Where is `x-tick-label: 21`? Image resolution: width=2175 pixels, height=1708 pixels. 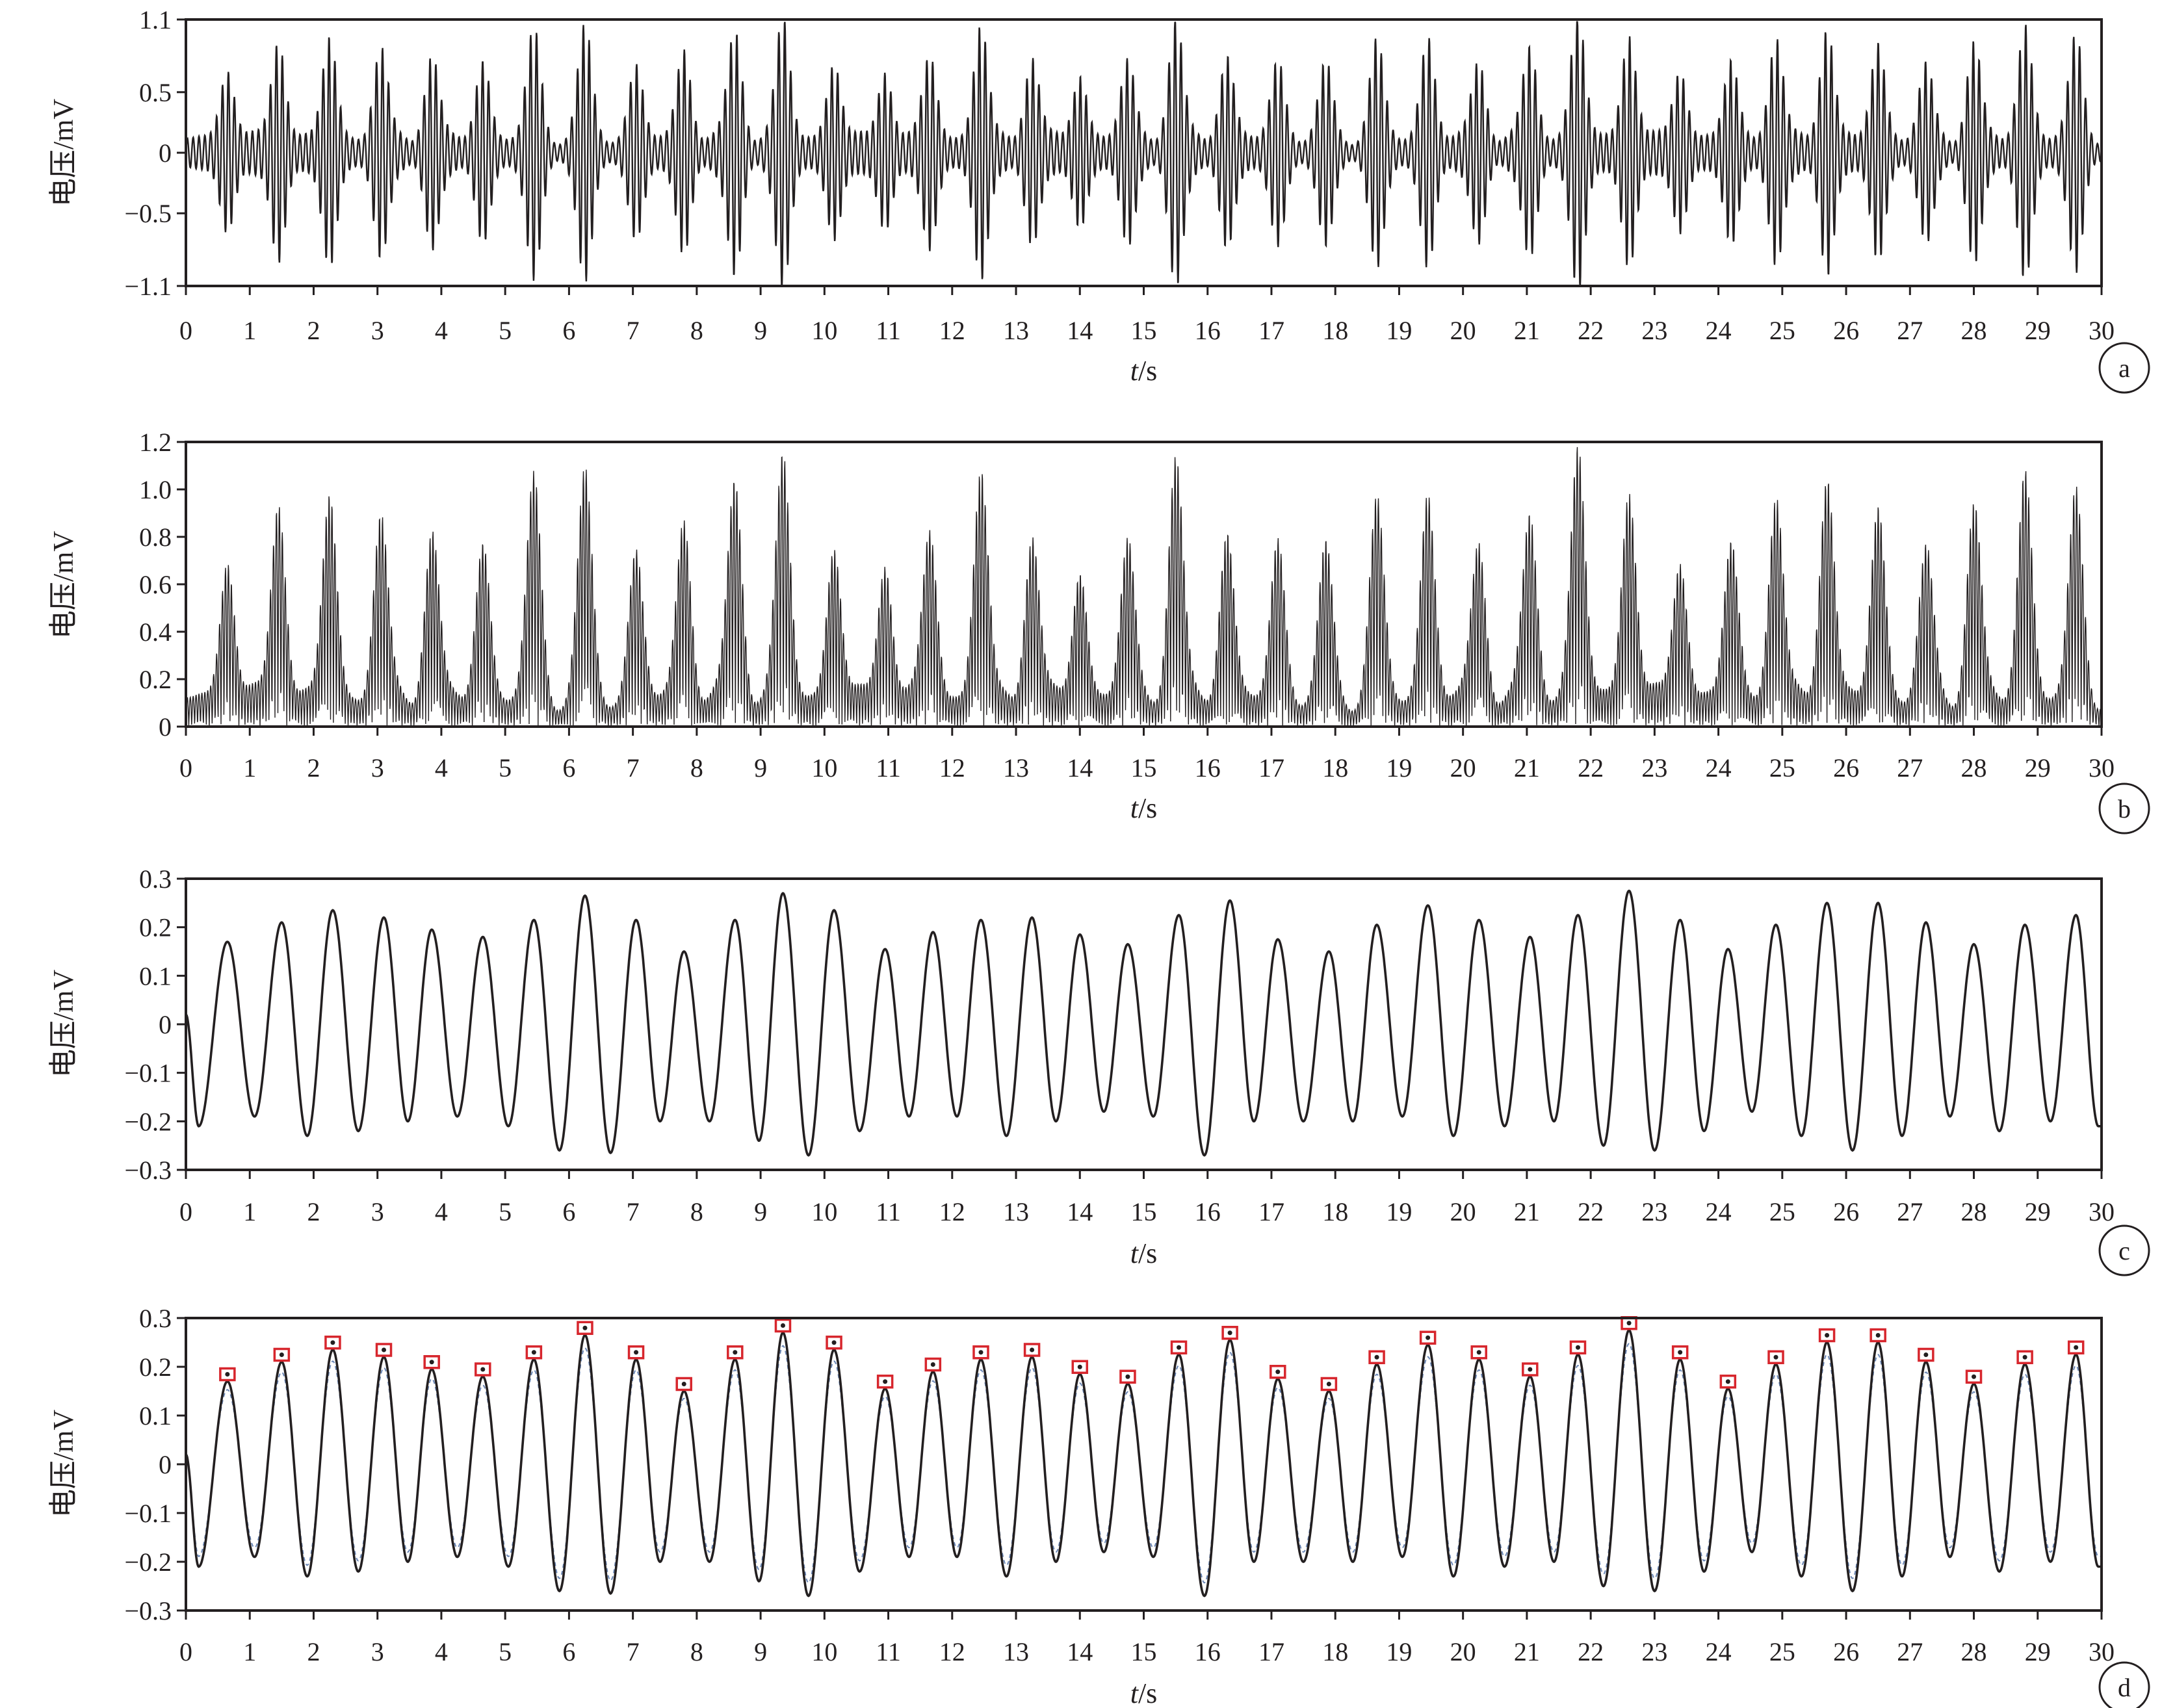 x-tick-label: 21 is located at coordinates (1527, 330).